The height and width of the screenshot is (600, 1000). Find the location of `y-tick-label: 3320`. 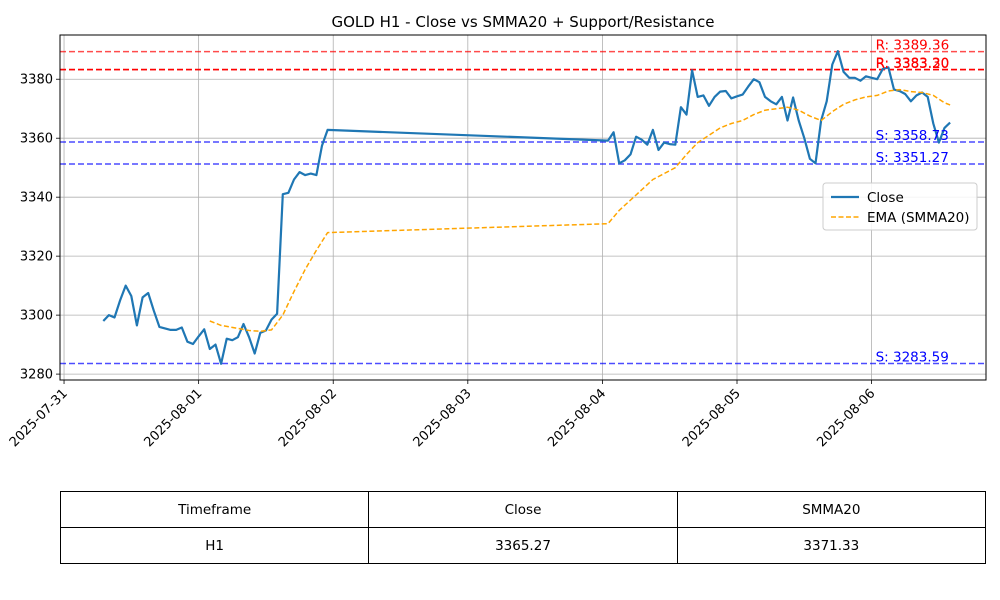

y-tick-label: 3320 is located at coordinates (36, 257).